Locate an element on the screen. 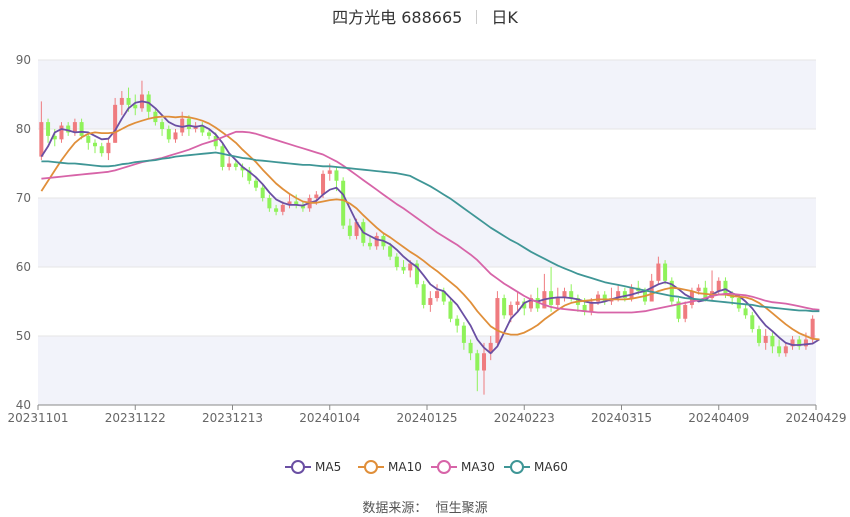 This screenshot has width=850, height=517. stock-name: 四方光电 688665 is located at coordinates (397, 17).